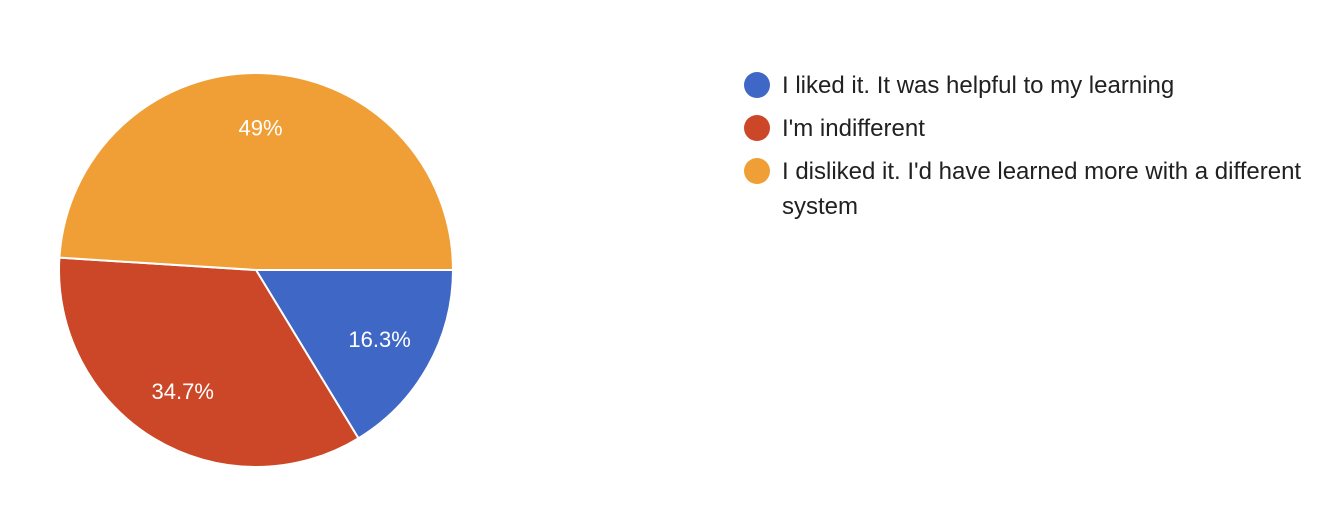  What do you see at coordinates (379, 339) in the screenshot?
I see `slice-value-label-1: 16.3%` at bounding box center [379, 339].